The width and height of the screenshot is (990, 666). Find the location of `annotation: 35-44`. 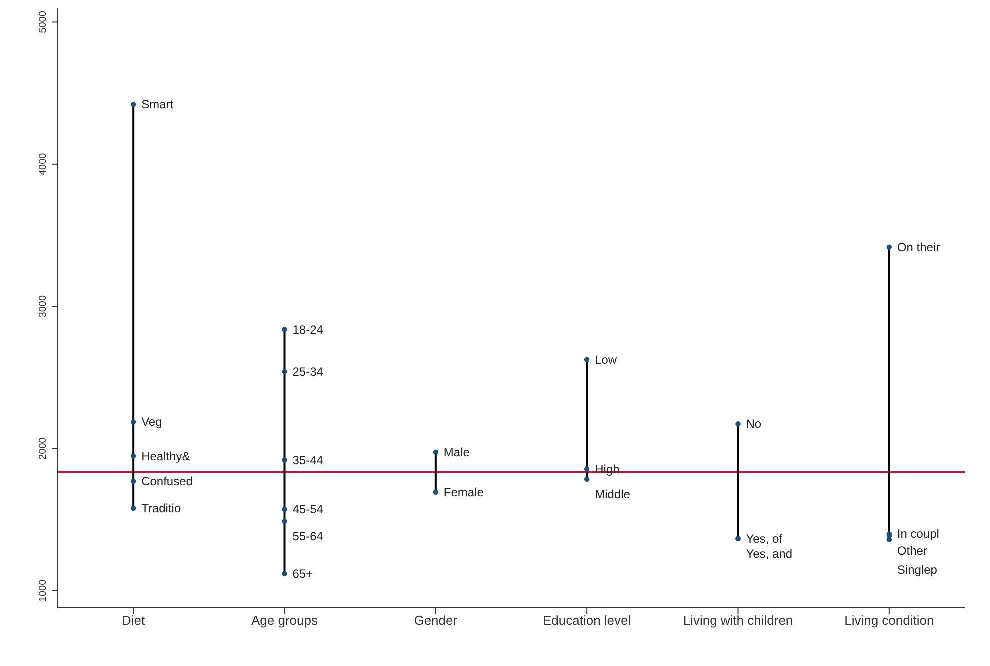

annotation: 35-44 is located at coordinates (308, 460).